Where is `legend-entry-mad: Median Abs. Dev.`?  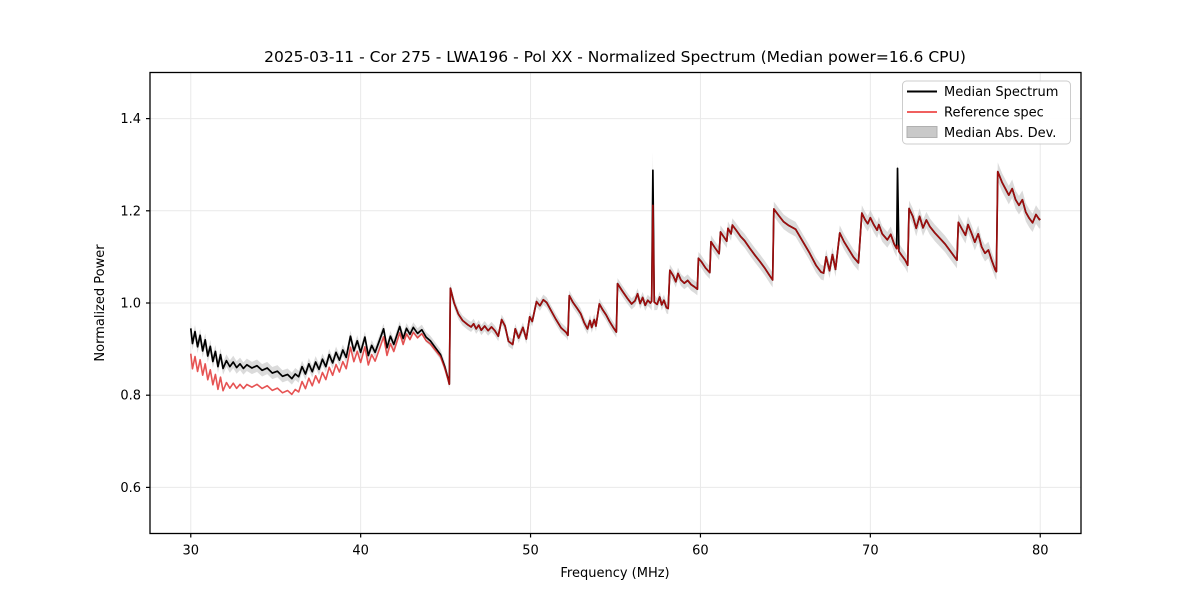 legend-entry-mad: Median Abs. Dev. is located at coordinates (981, 133).